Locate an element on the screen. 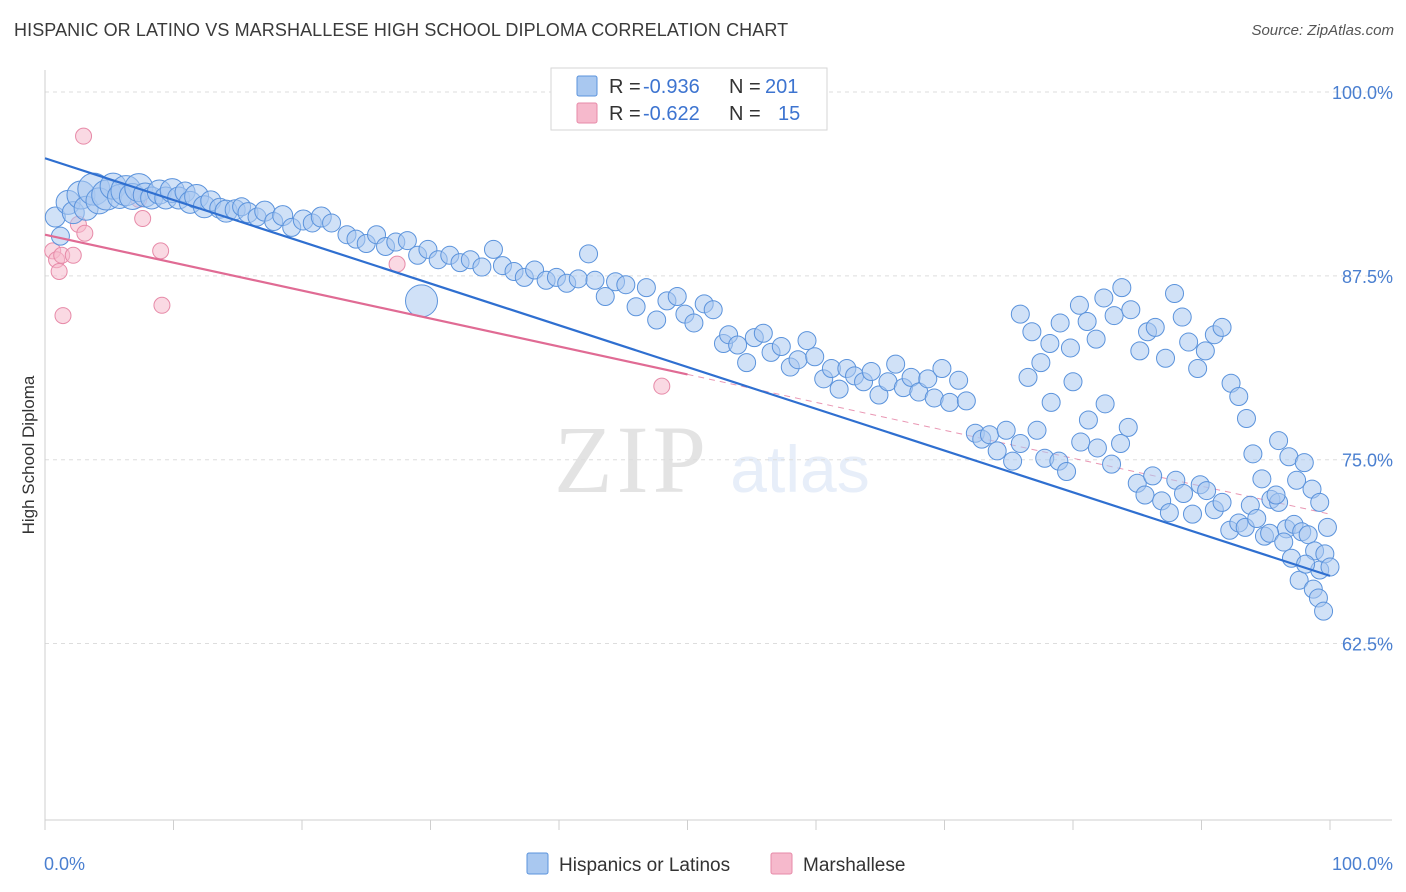  legend-swatch-pink is located at coordinates (587, 113).